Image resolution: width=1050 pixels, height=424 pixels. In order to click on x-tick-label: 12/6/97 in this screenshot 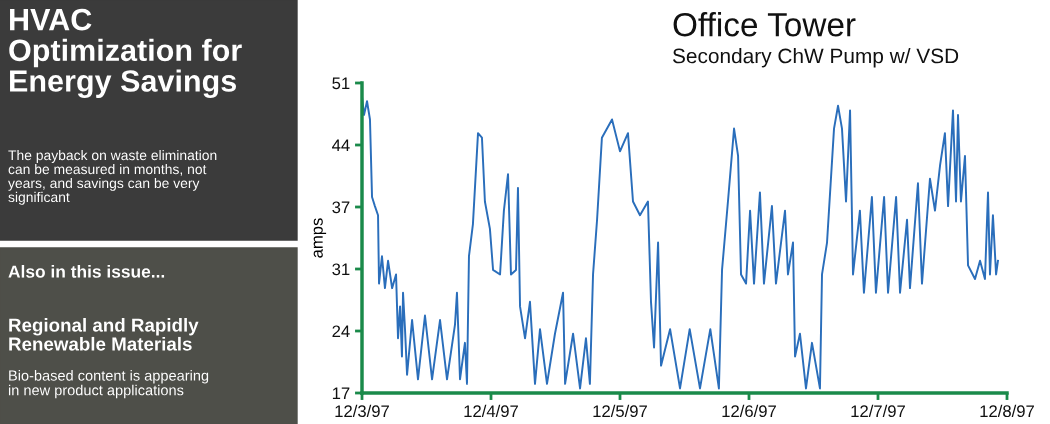, I will do `click(749, 411)`.